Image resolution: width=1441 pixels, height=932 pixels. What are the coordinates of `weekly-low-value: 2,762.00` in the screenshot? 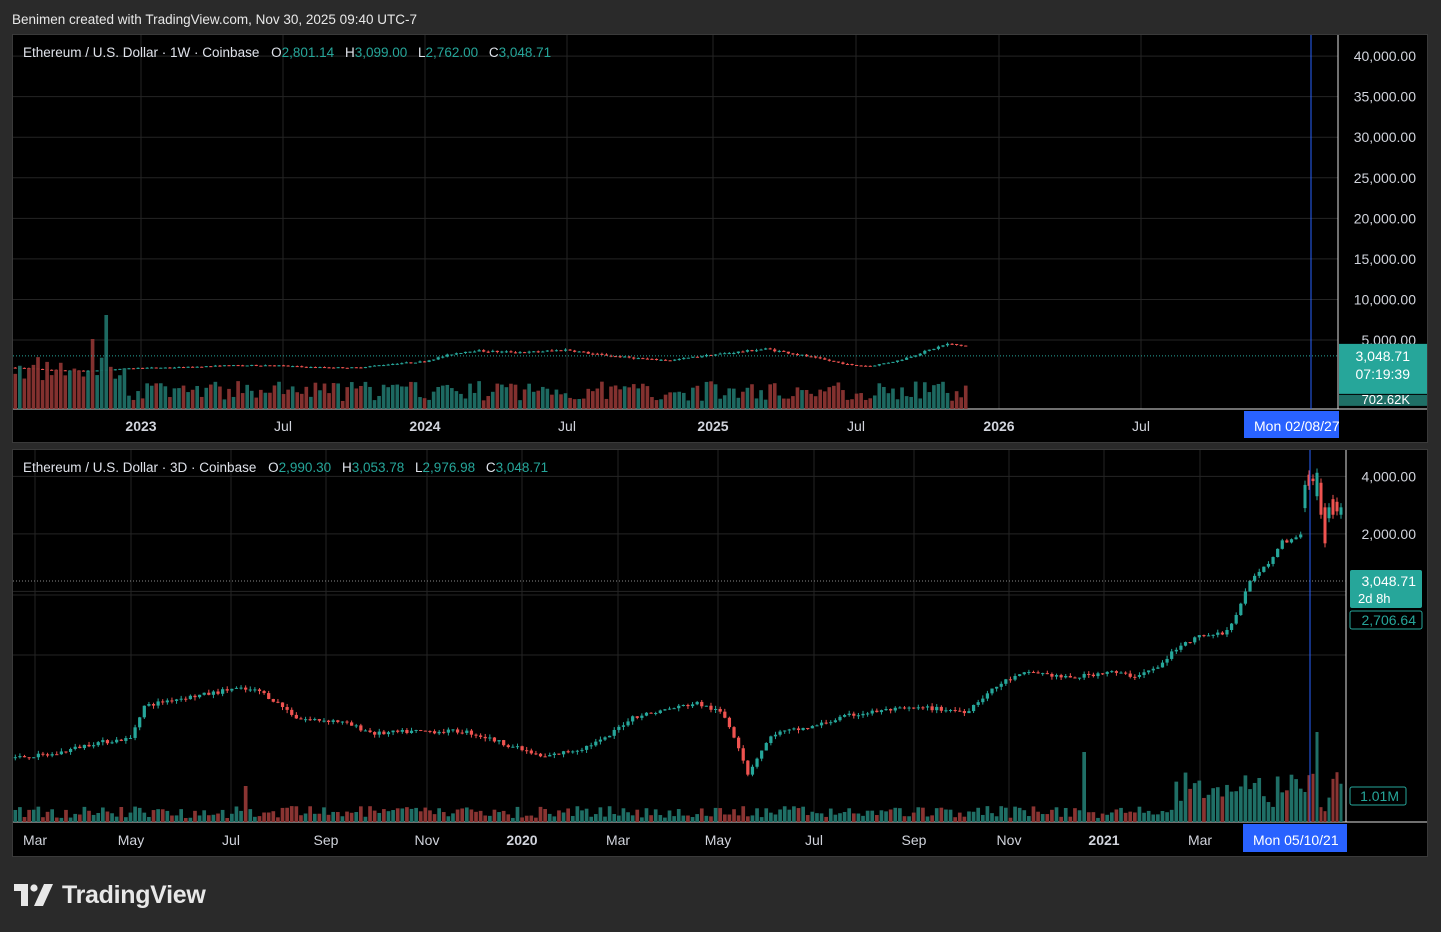 It's located at (452, 52).